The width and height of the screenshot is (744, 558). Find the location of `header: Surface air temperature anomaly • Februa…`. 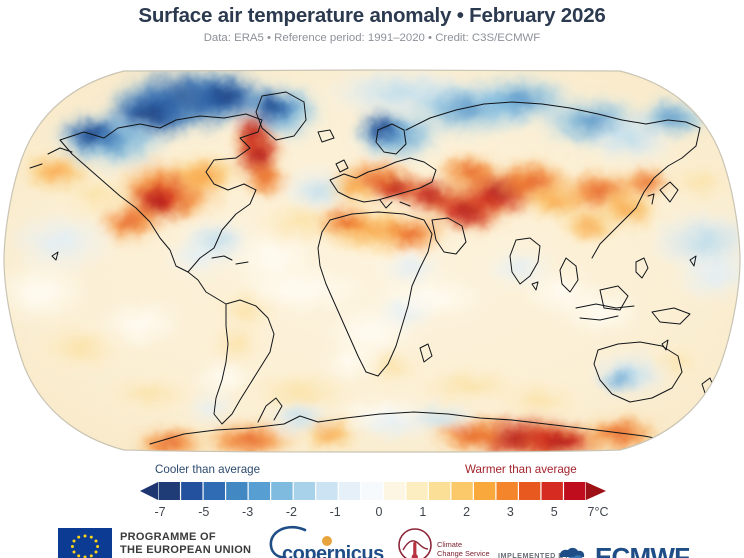

header: Surface air temperature anomaly • Februa… is located at coordinates (372, 22).